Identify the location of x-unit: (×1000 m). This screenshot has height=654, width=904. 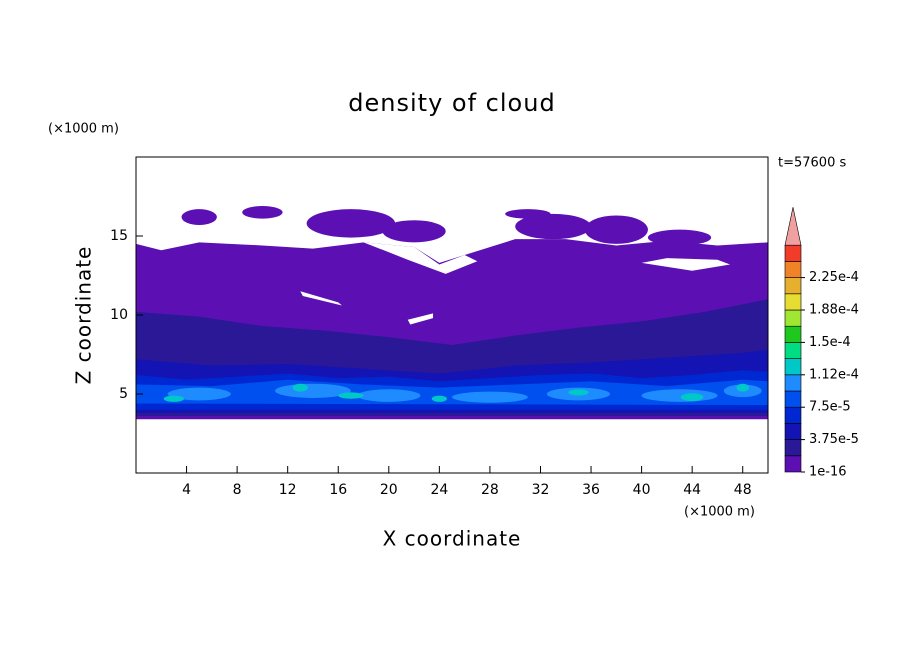
(719, 512).